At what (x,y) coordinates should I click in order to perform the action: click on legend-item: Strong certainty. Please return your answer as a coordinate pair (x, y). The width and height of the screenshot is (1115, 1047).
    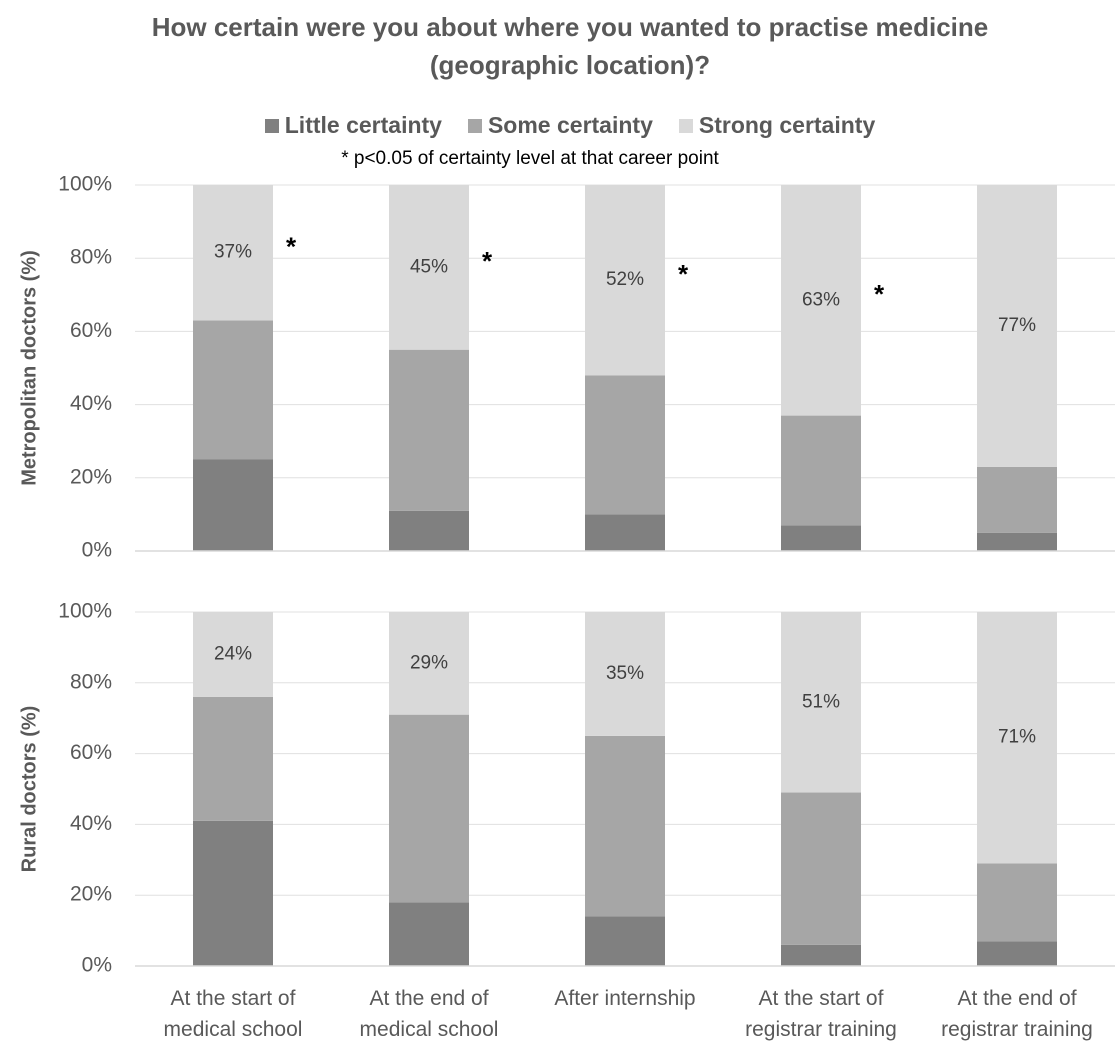
    Looking at the image, I should click on (777, 125).